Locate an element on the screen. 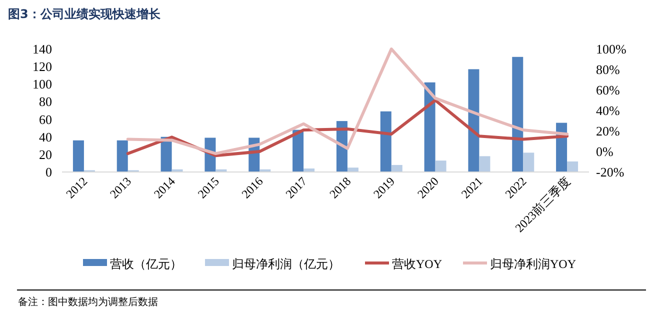 The width and height of the screenshot is (656, 322). y2-tick-label: 80% is located at coordinates (608, 69).